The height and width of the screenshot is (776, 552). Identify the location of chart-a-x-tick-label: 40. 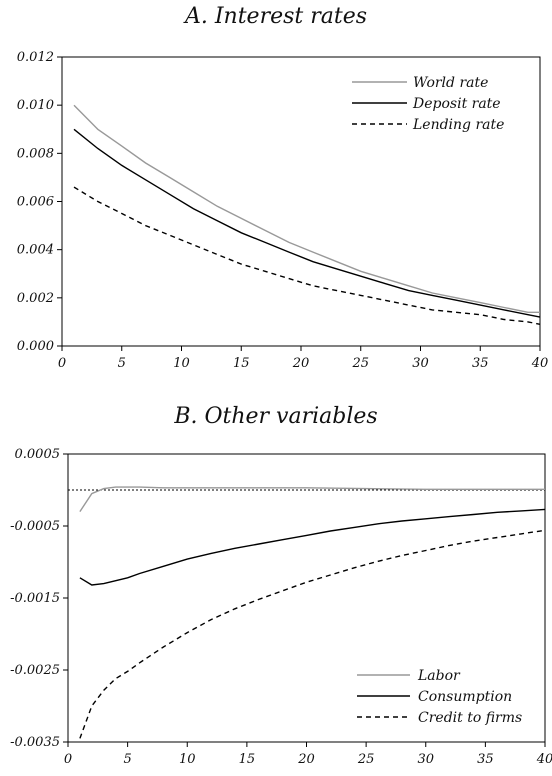
(540, 363).